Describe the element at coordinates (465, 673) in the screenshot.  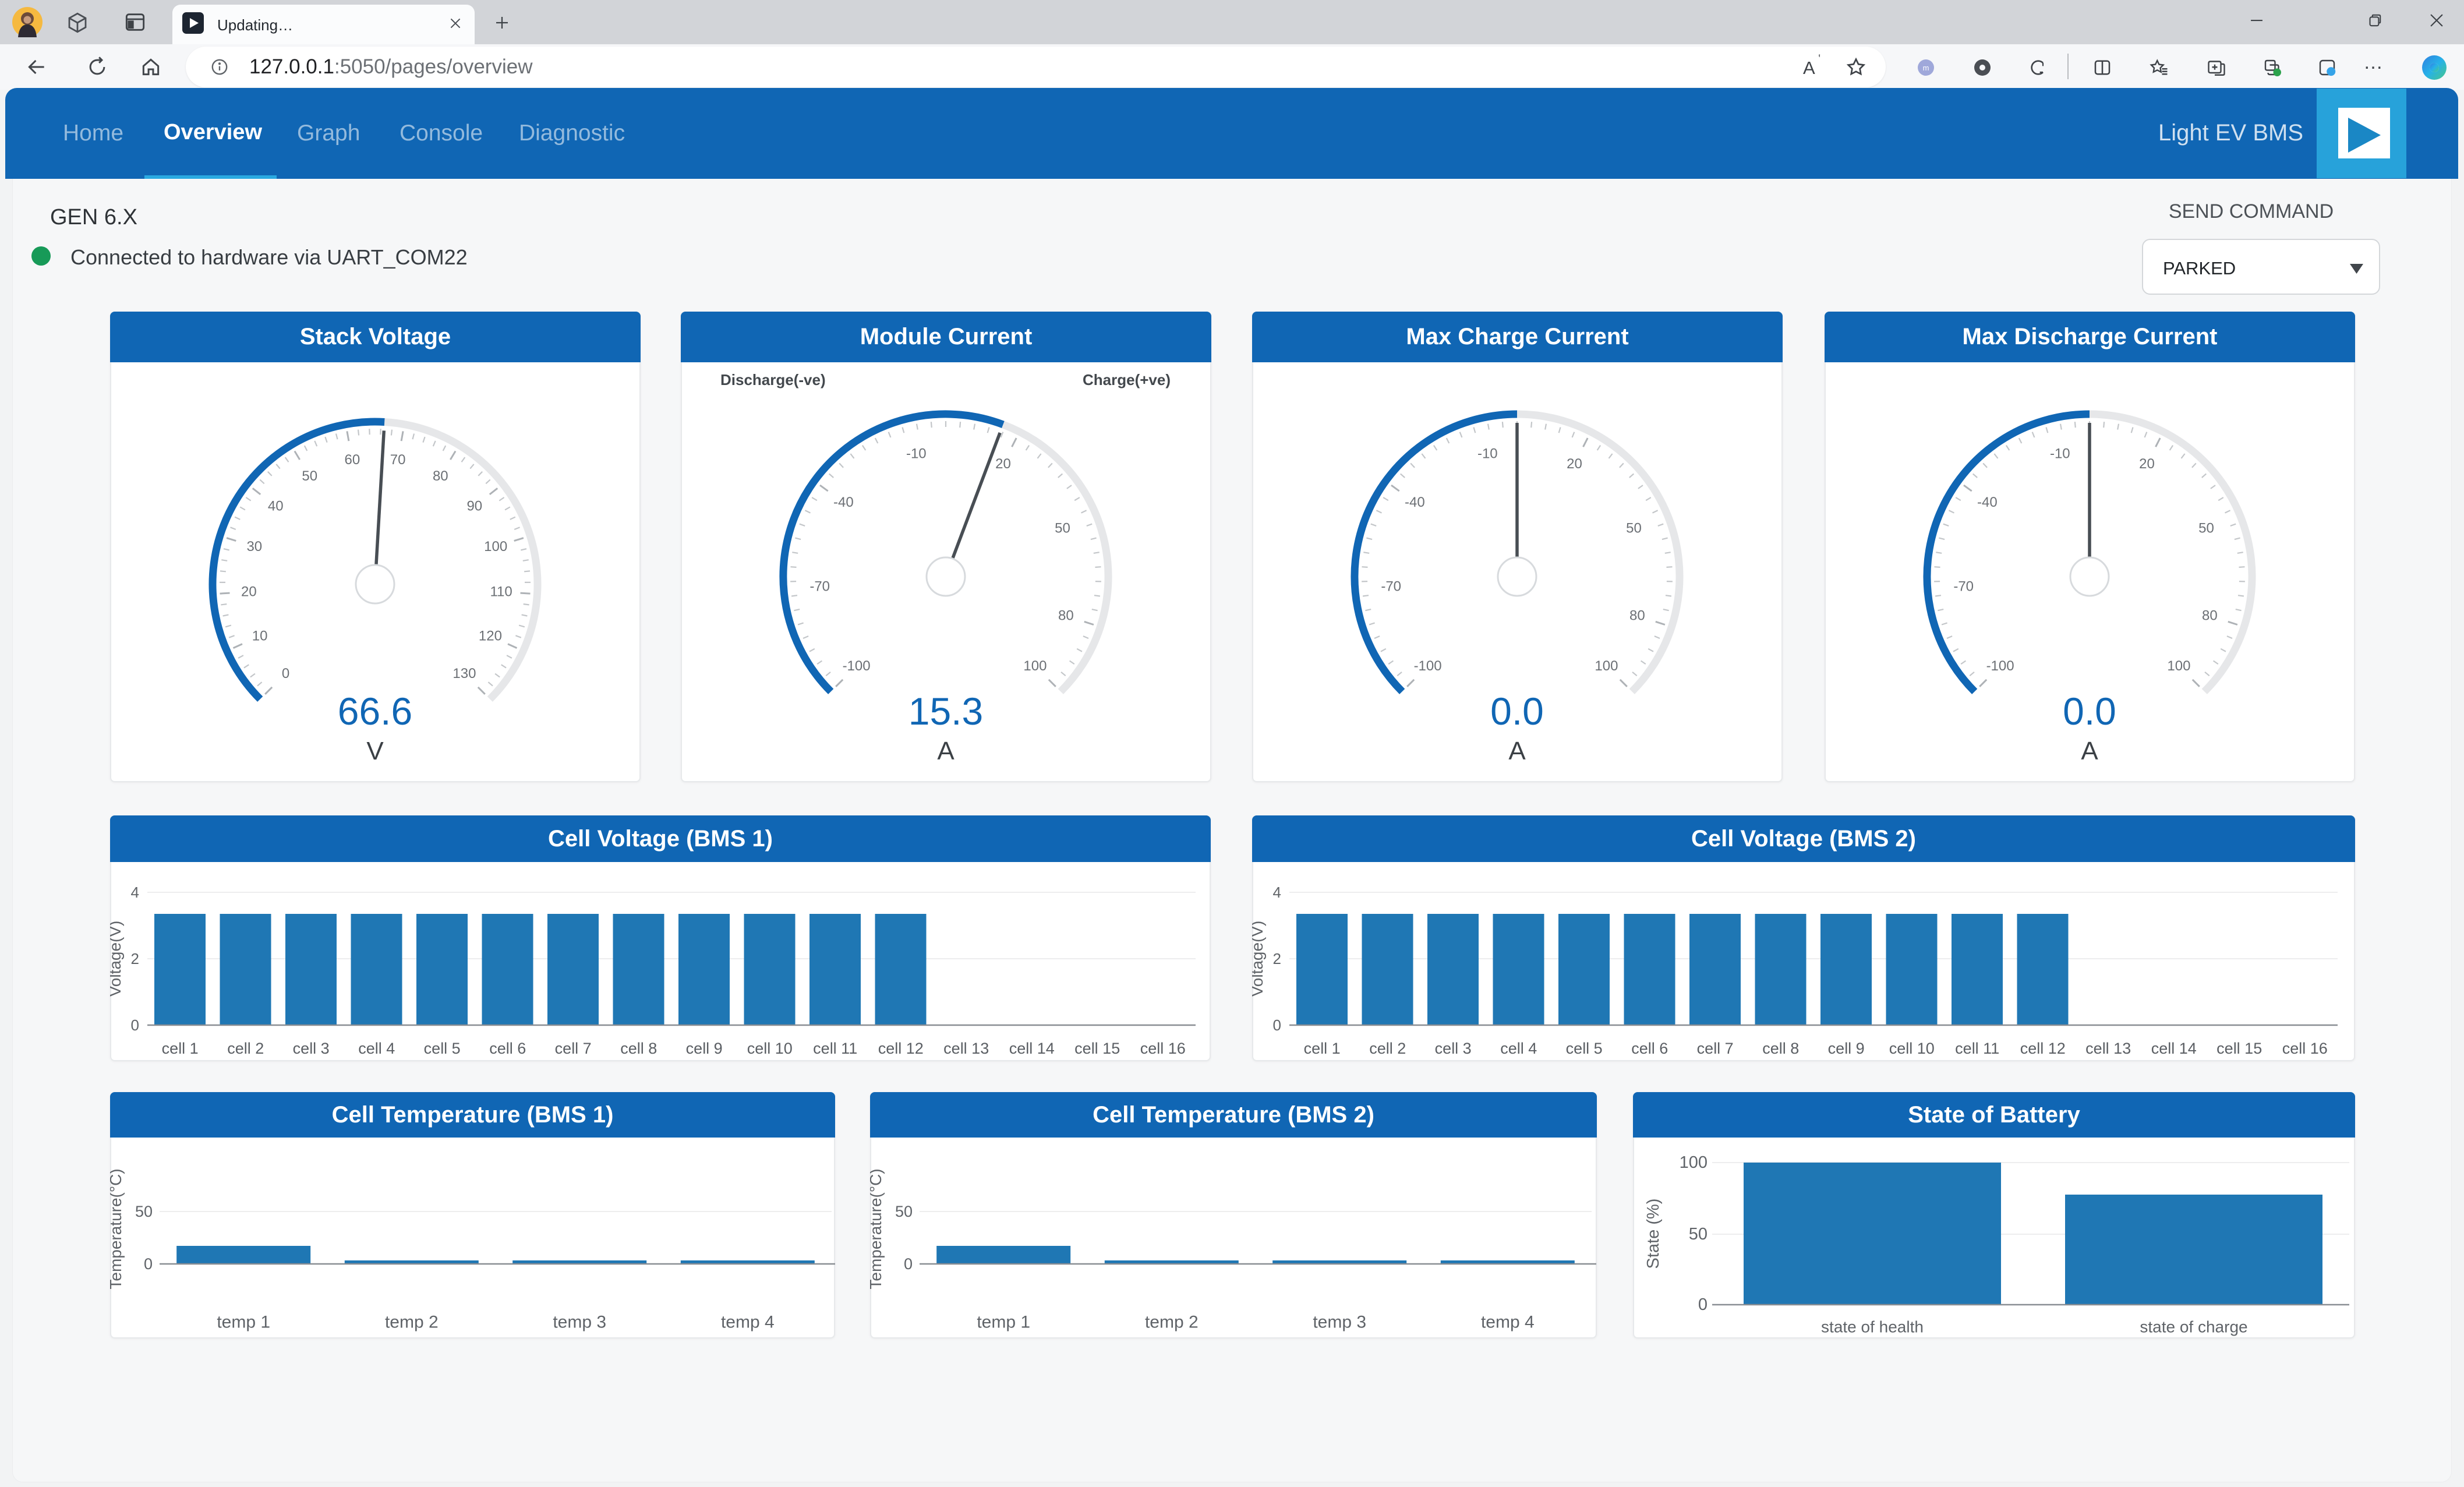
I see `svg-text: 130` at that location.